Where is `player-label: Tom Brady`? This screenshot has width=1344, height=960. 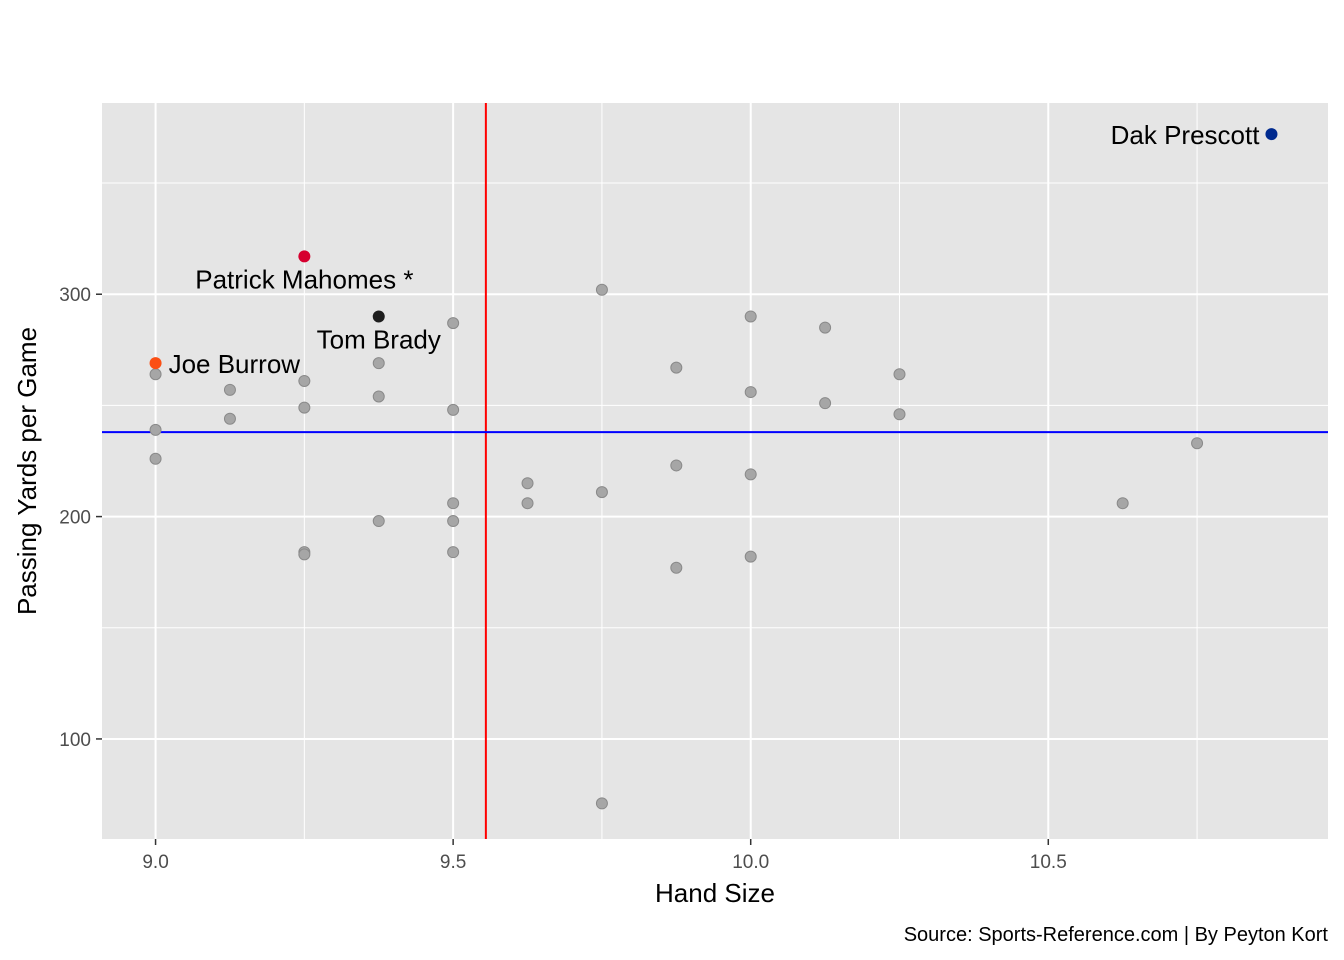
player-label: Tom Brady is located at coordinates (379, 339).